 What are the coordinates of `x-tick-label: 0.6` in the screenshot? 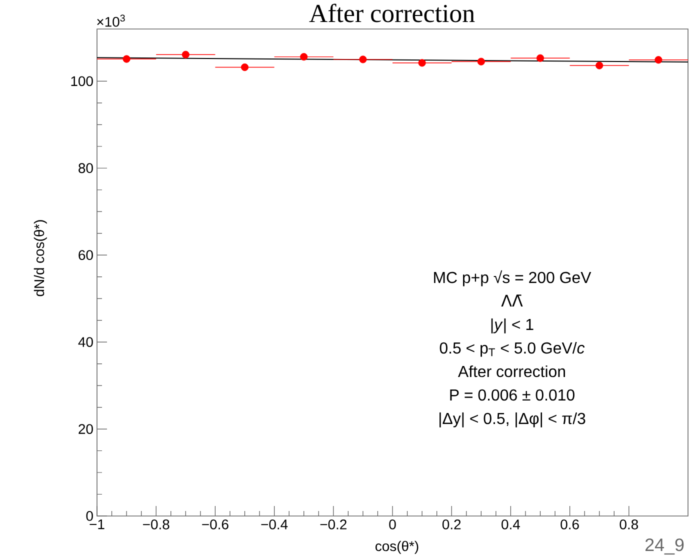 It's located at (569, 524).